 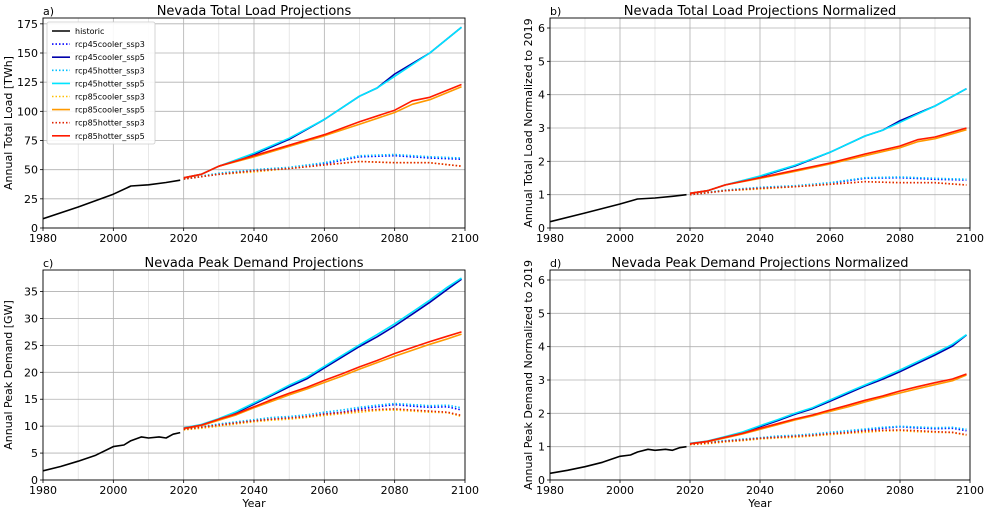 What do you see at coordinates (110, 110) in the screenshot?
I see `legend-entry: rcp85cooler_ssp5` at bounding box center [110, 110].